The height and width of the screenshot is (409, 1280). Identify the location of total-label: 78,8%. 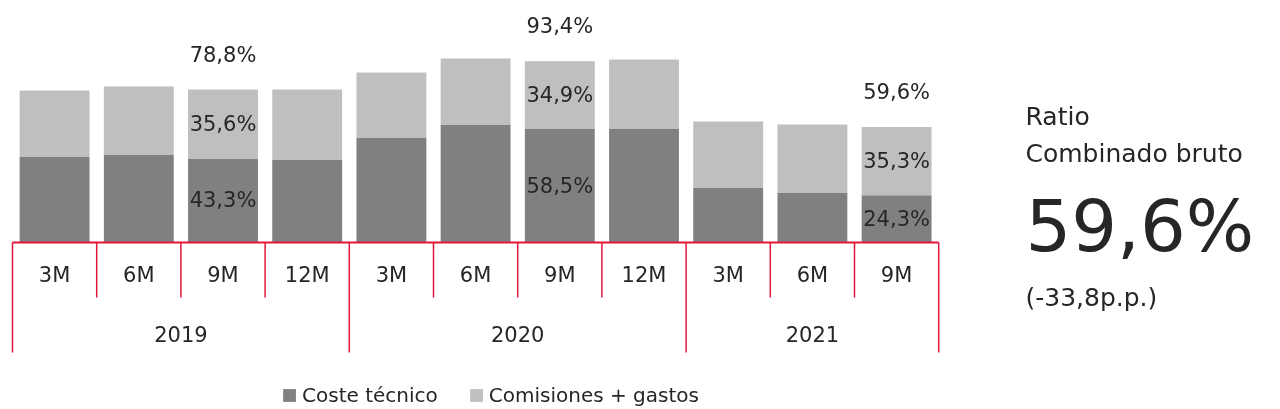
(223, 54).